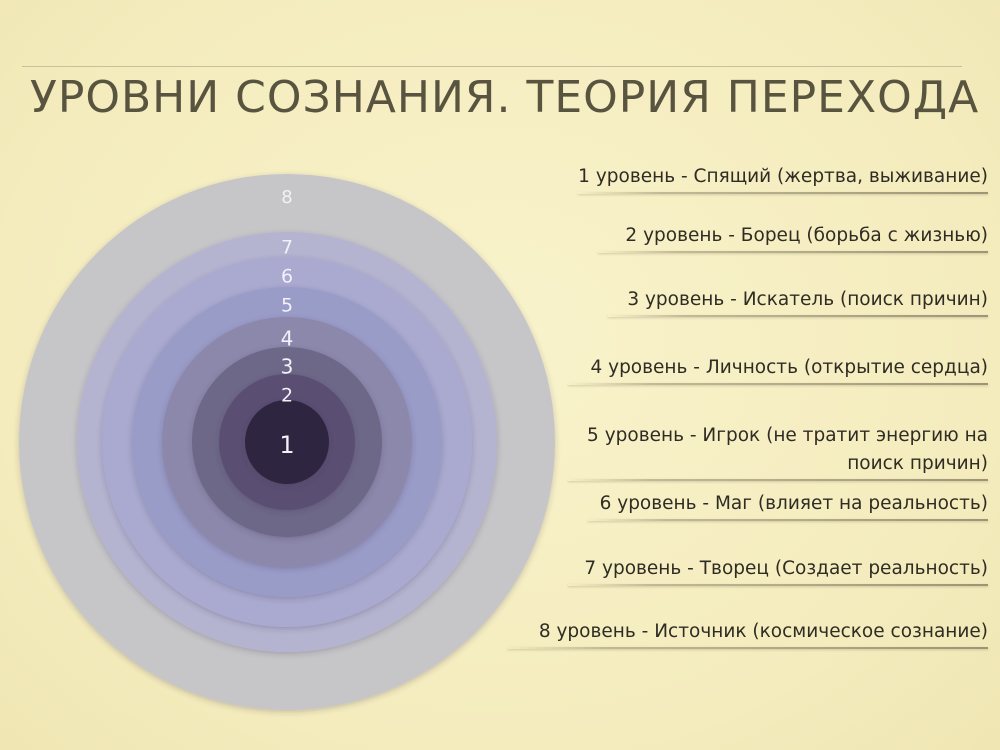  Describe the element at coordinates (286, 197) in the screenshot. I see `ring-number-8: 8` at that location.